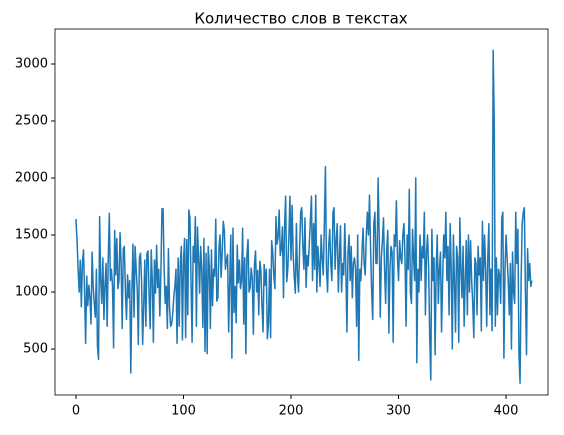 This screenshot has width=564, height=435. I want to click on y-tick-label: 1000, so click(31, 292).